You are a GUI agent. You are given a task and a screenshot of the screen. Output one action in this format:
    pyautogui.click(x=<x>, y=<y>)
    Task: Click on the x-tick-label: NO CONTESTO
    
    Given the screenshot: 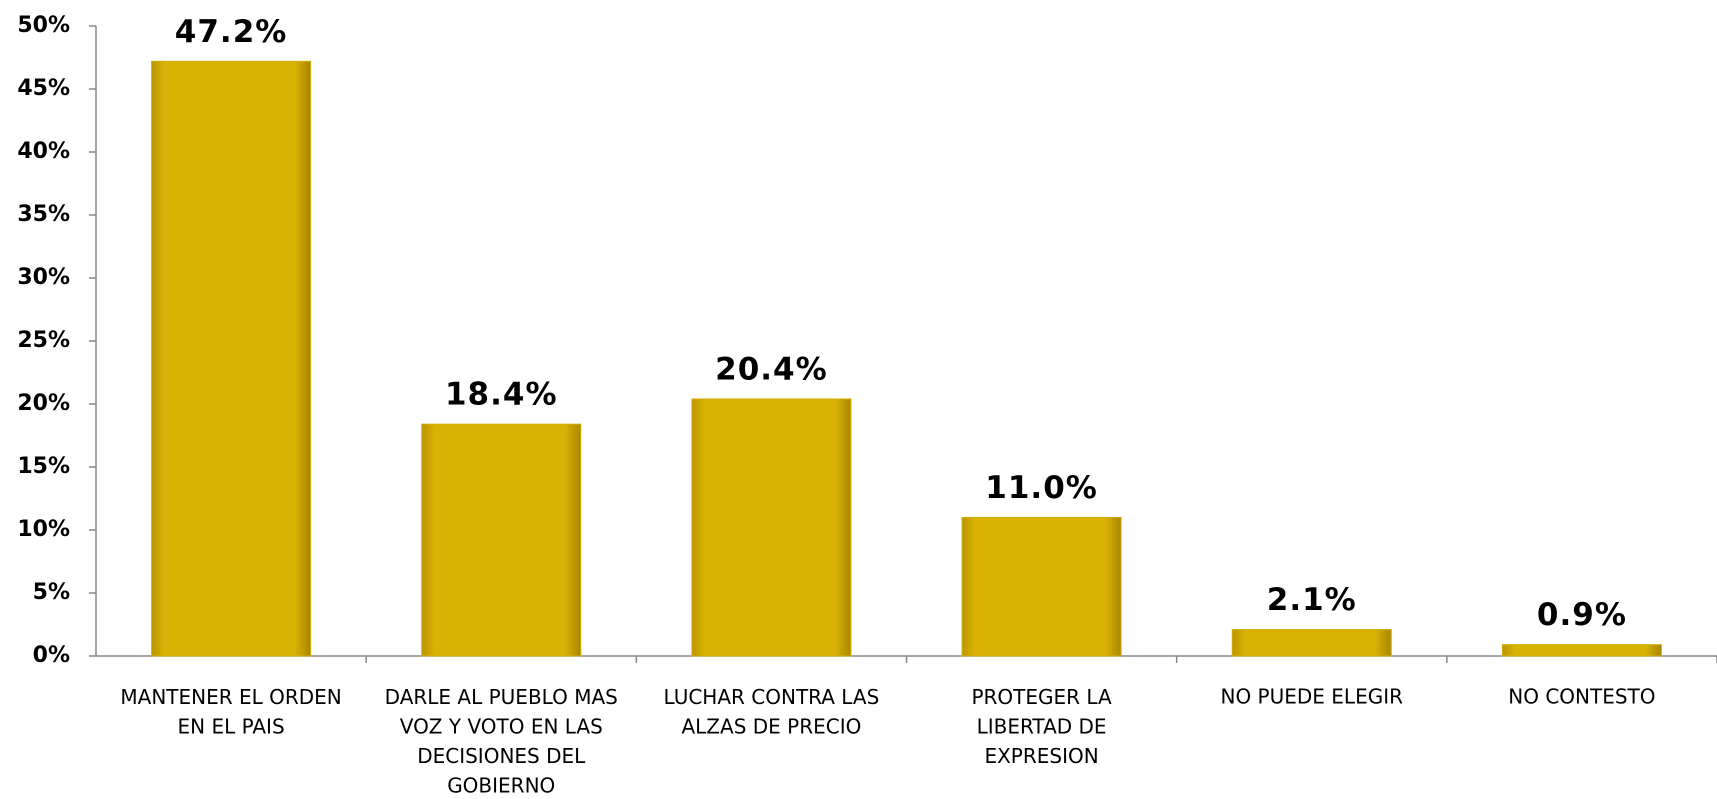 What is the action you would take?
    pyautogui.click(x=1581, y=697)
    